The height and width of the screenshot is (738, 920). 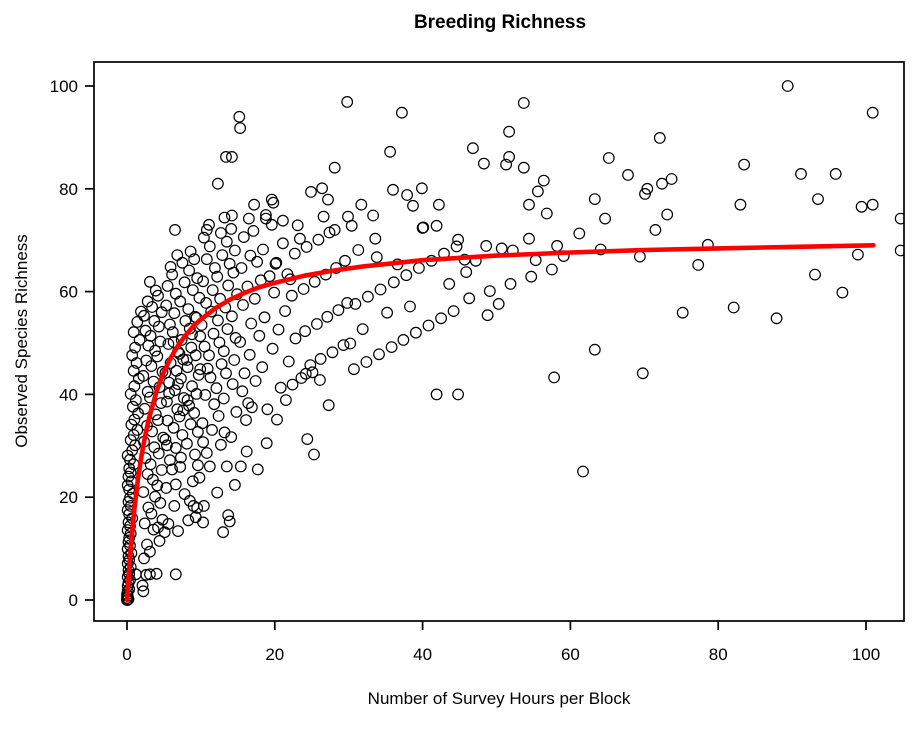 I want to click on x-tick-label: 80, so click(x=718, y=654).